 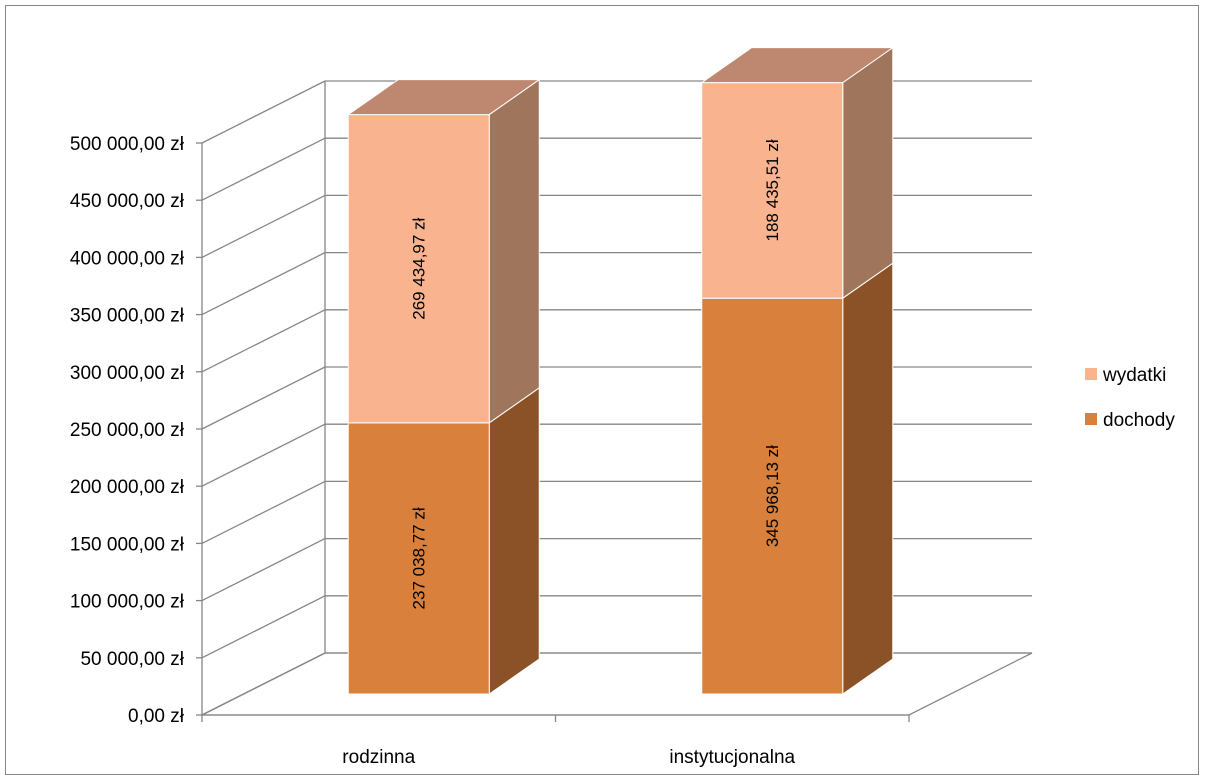 What do you see at coordinates (1091, 419) in the screenshot?
I see `legend-swatch-dochody` at bounding box center [1091, 419].